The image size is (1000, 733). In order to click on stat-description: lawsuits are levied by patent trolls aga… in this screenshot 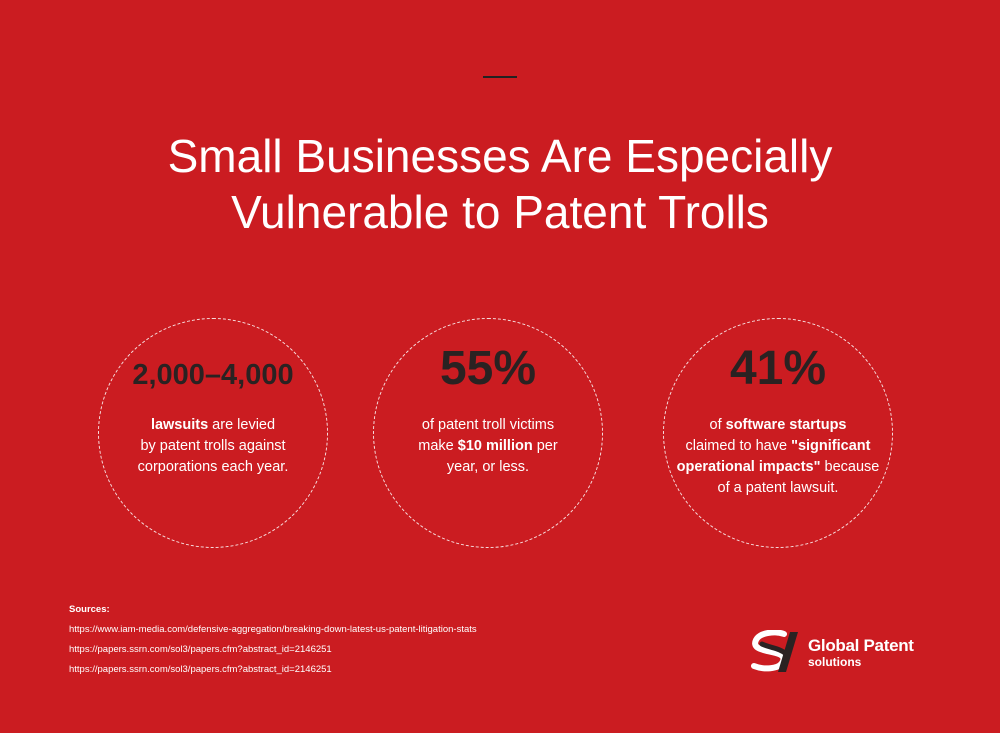, I will do `click(213, 446)`.